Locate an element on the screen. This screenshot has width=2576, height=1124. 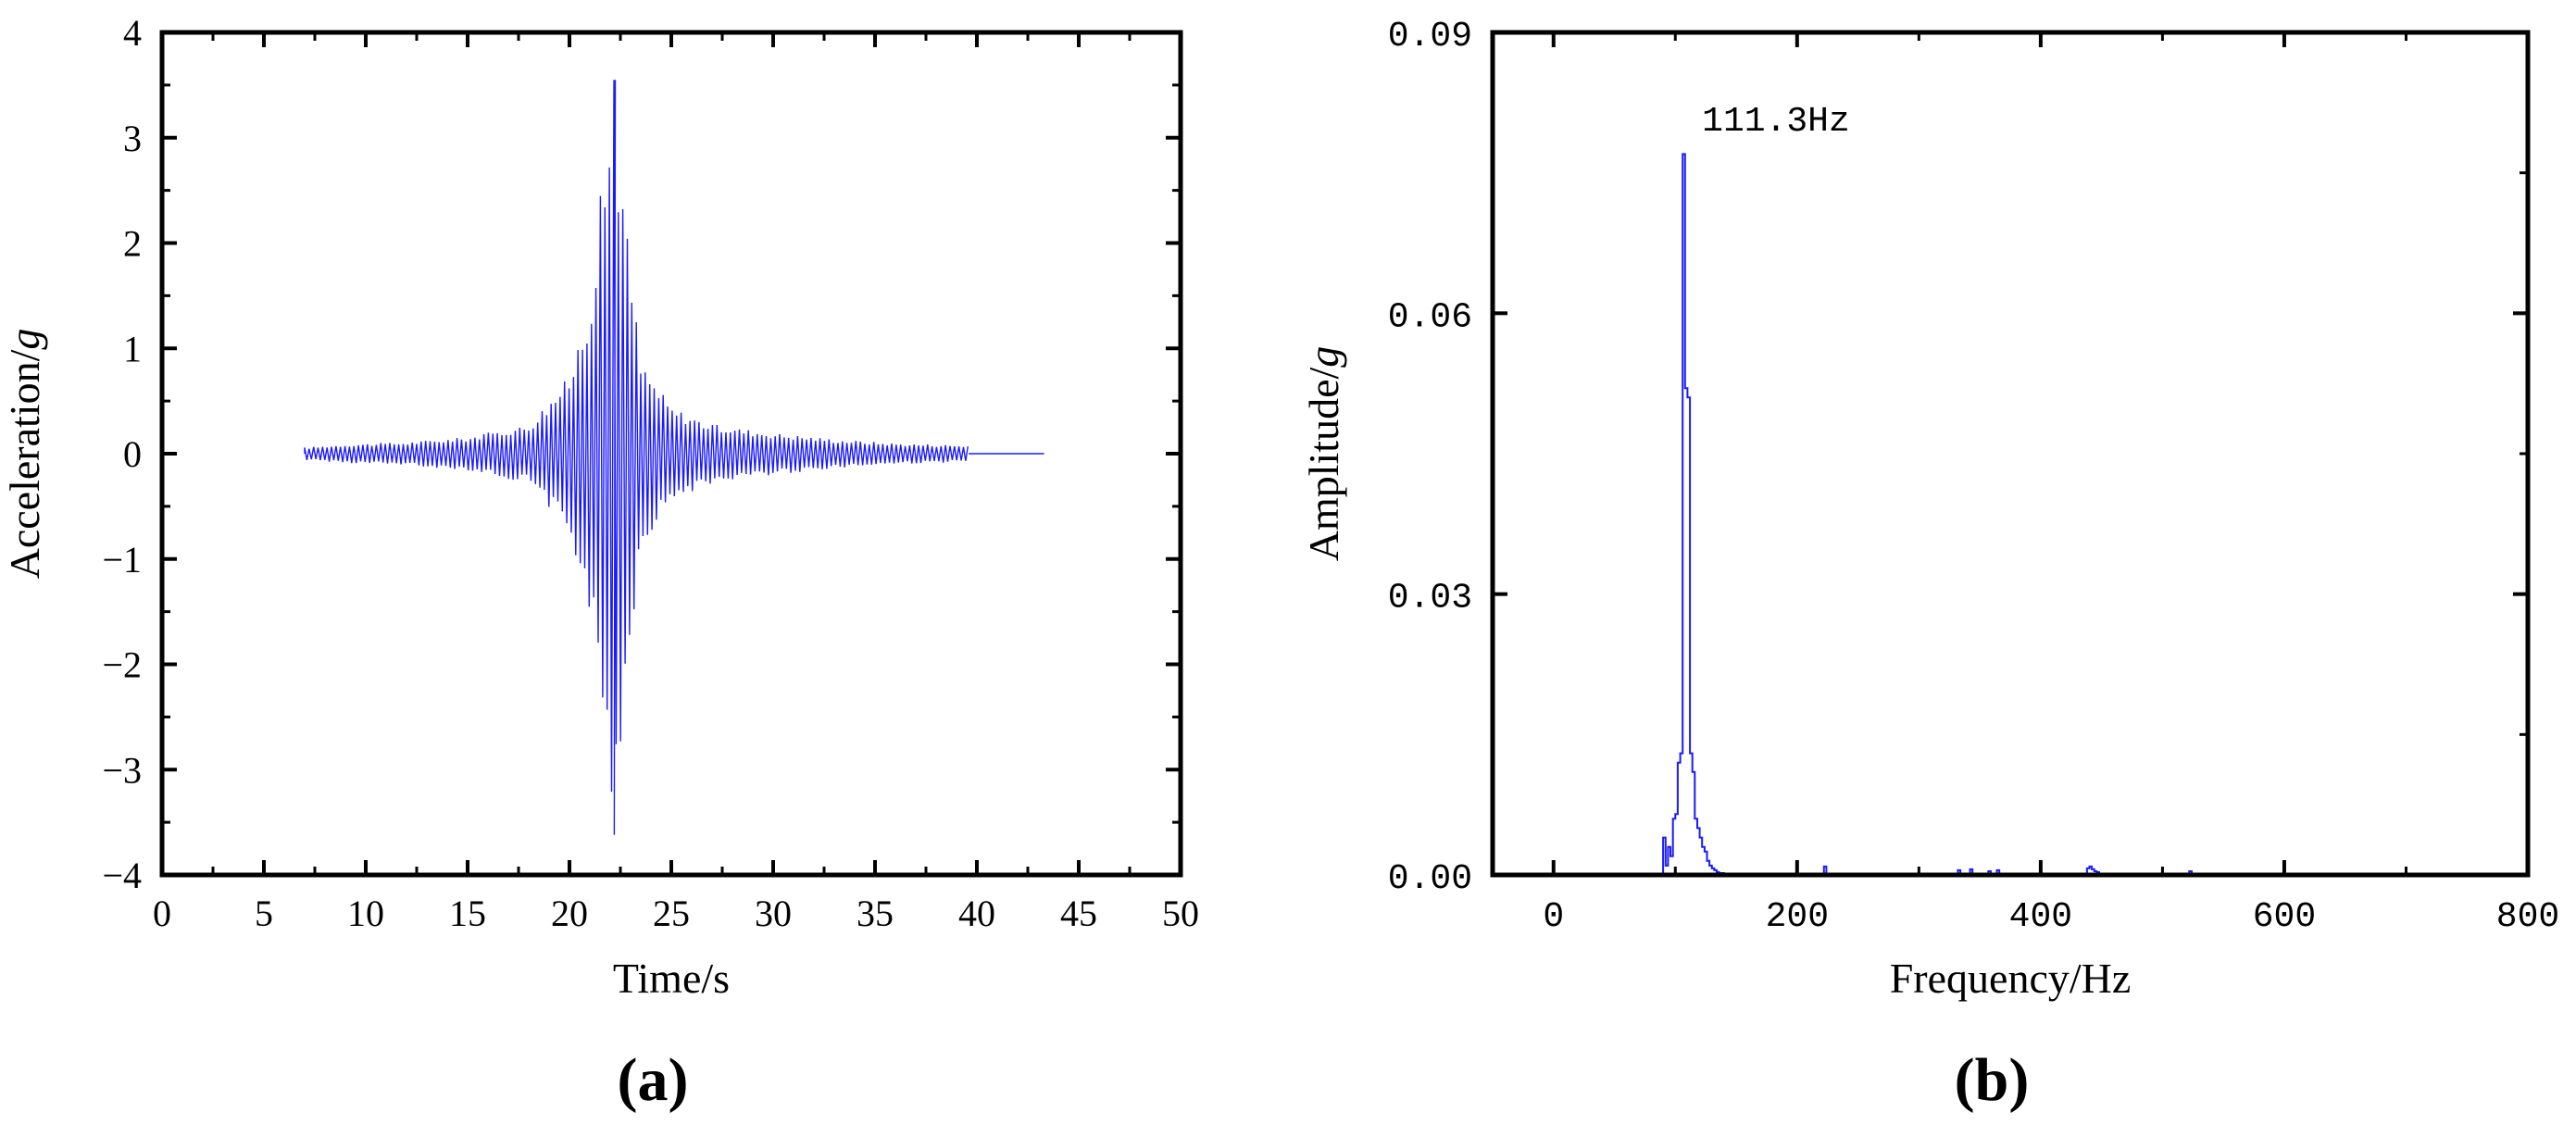
x-tick-label: 50 is located at coordinates (1181, 914).